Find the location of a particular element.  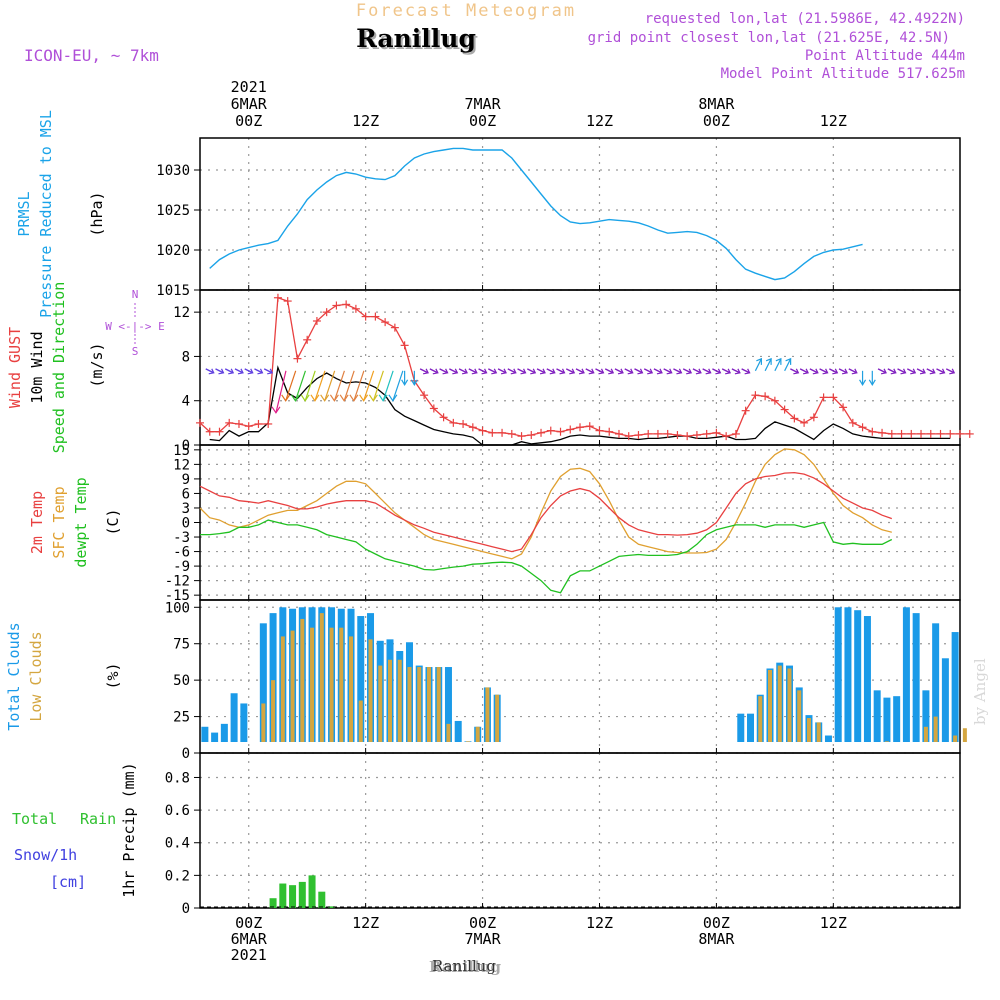

bottom-time-label: 6MAR is located at coordinates (249, 939).